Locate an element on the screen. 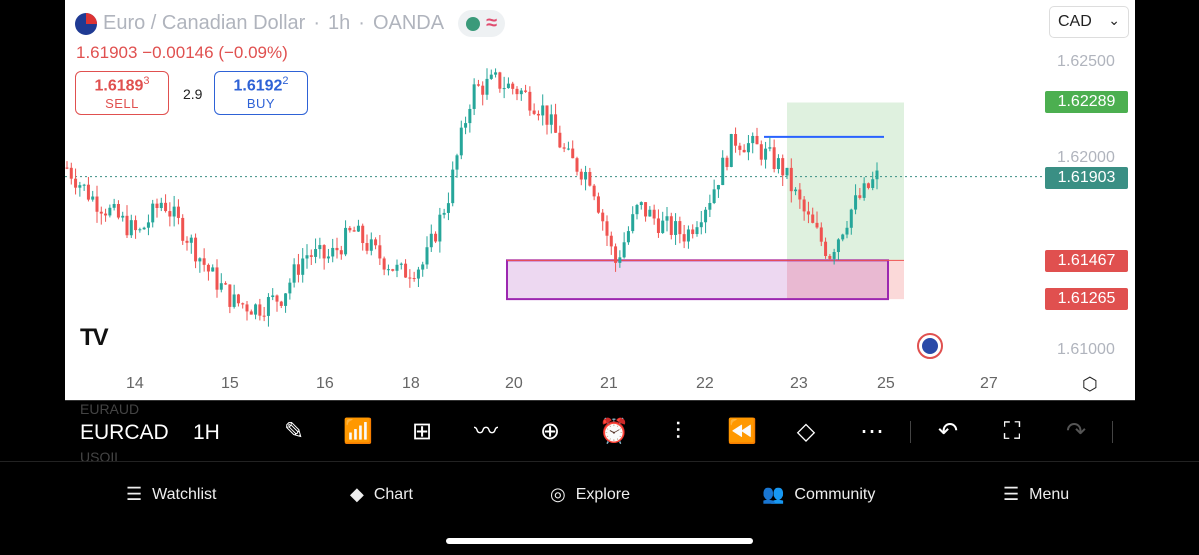 The width and height of the screenshot is (1199, 555). add-icon: ⊕ is located at coordinates (550, 431).